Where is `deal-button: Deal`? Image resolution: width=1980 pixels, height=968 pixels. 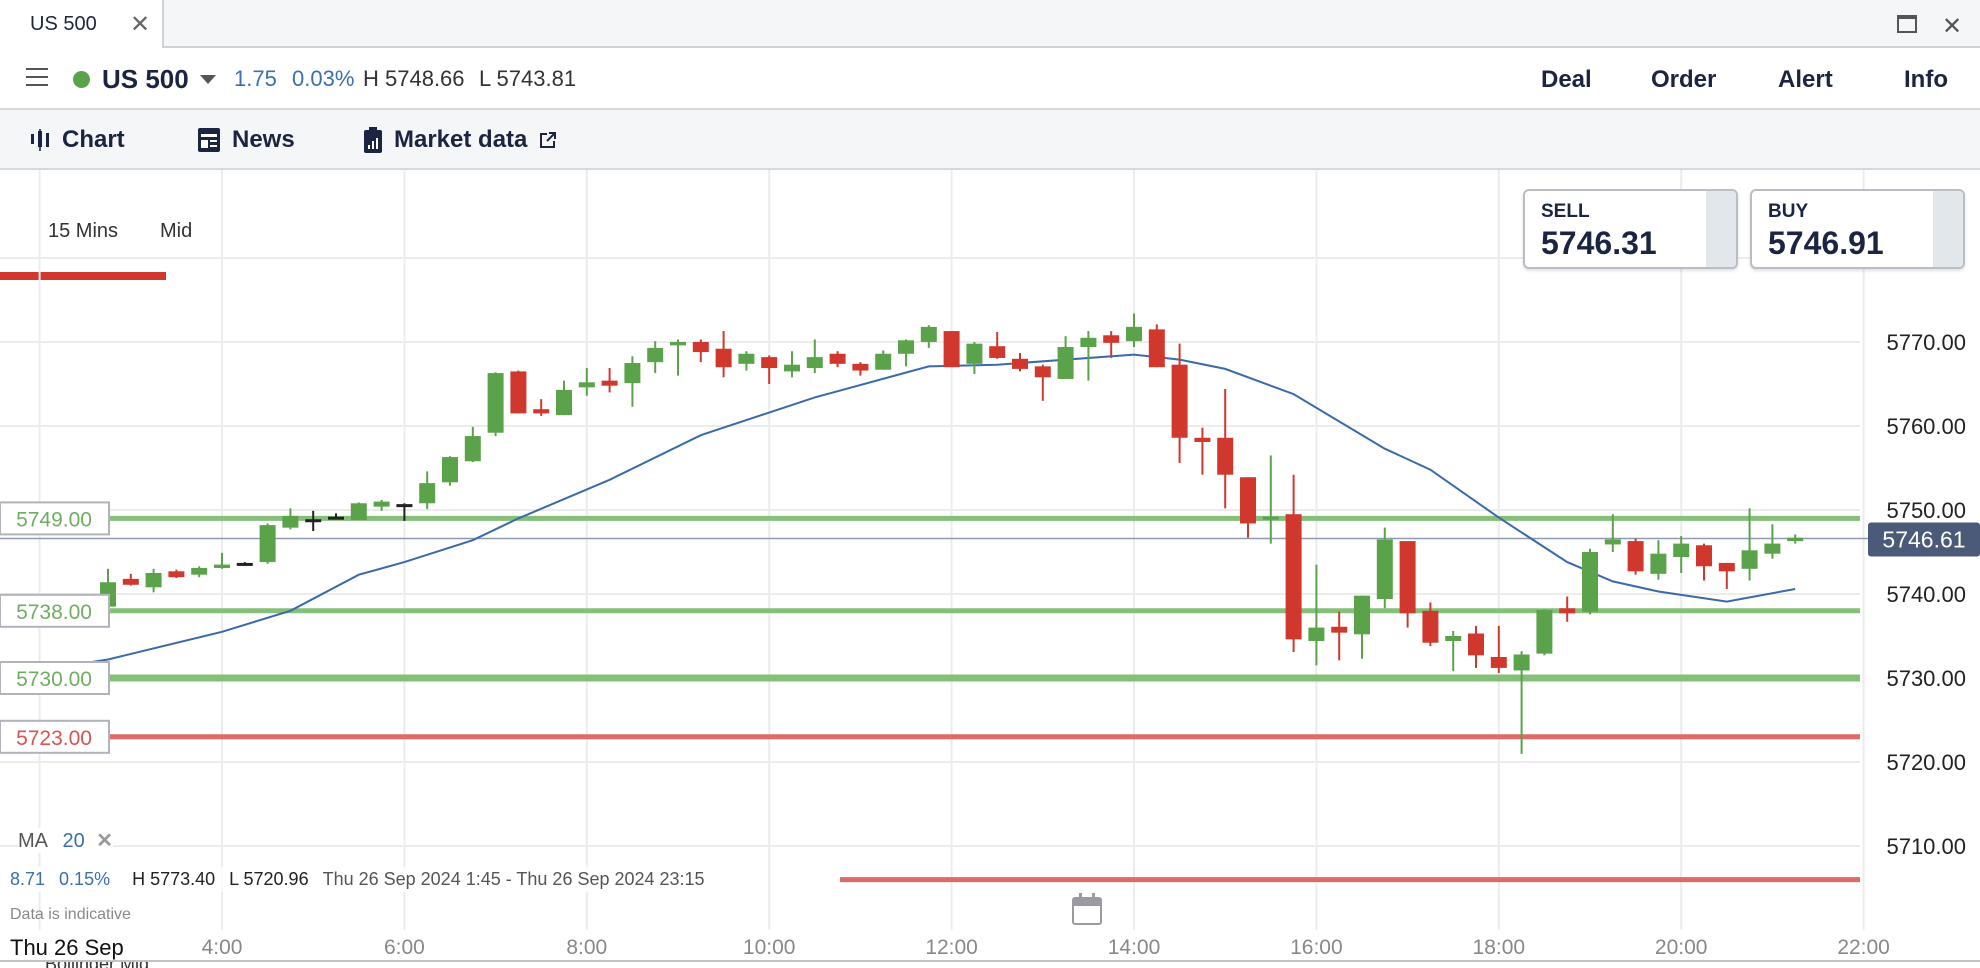
deal-button: Deal is located at coordinates (1566, 79).